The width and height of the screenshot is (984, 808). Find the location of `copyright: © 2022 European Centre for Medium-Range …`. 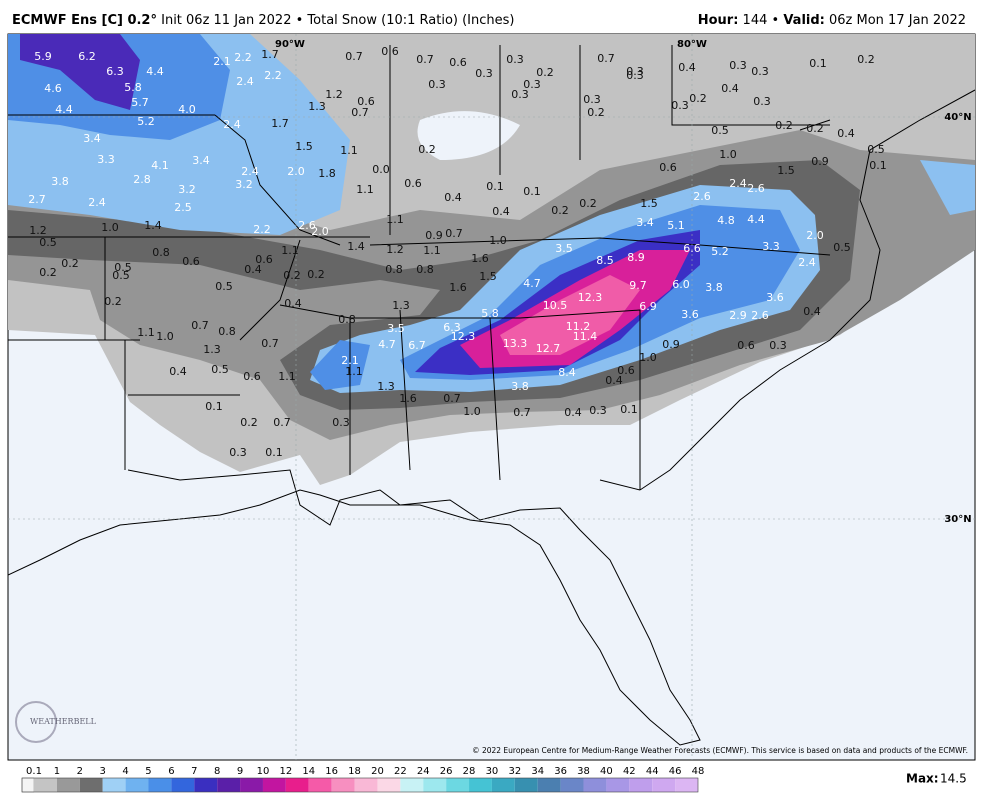

copyright: © 2022 European Centre for Medium-Range … is located at coordinates (720, 750).